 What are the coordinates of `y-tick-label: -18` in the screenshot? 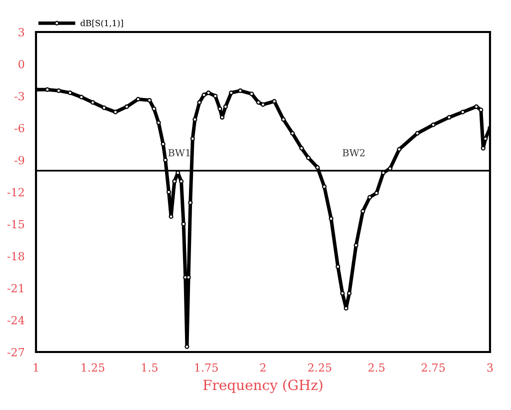 It's located at (15, 256).